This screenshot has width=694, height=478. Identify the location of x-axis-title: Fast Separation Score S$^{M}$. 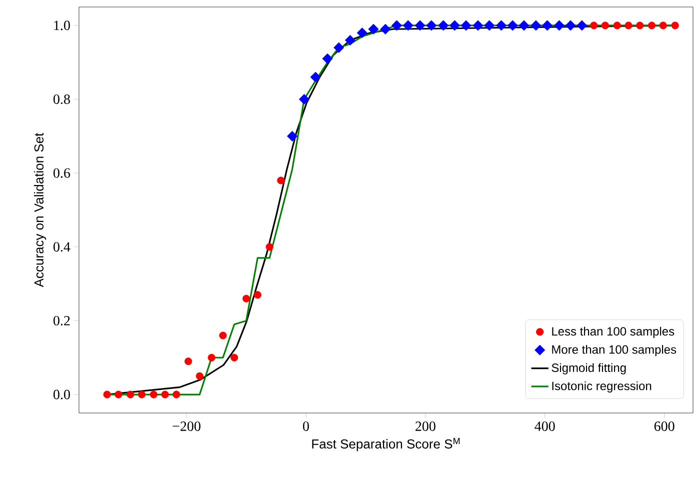
(386, 445).